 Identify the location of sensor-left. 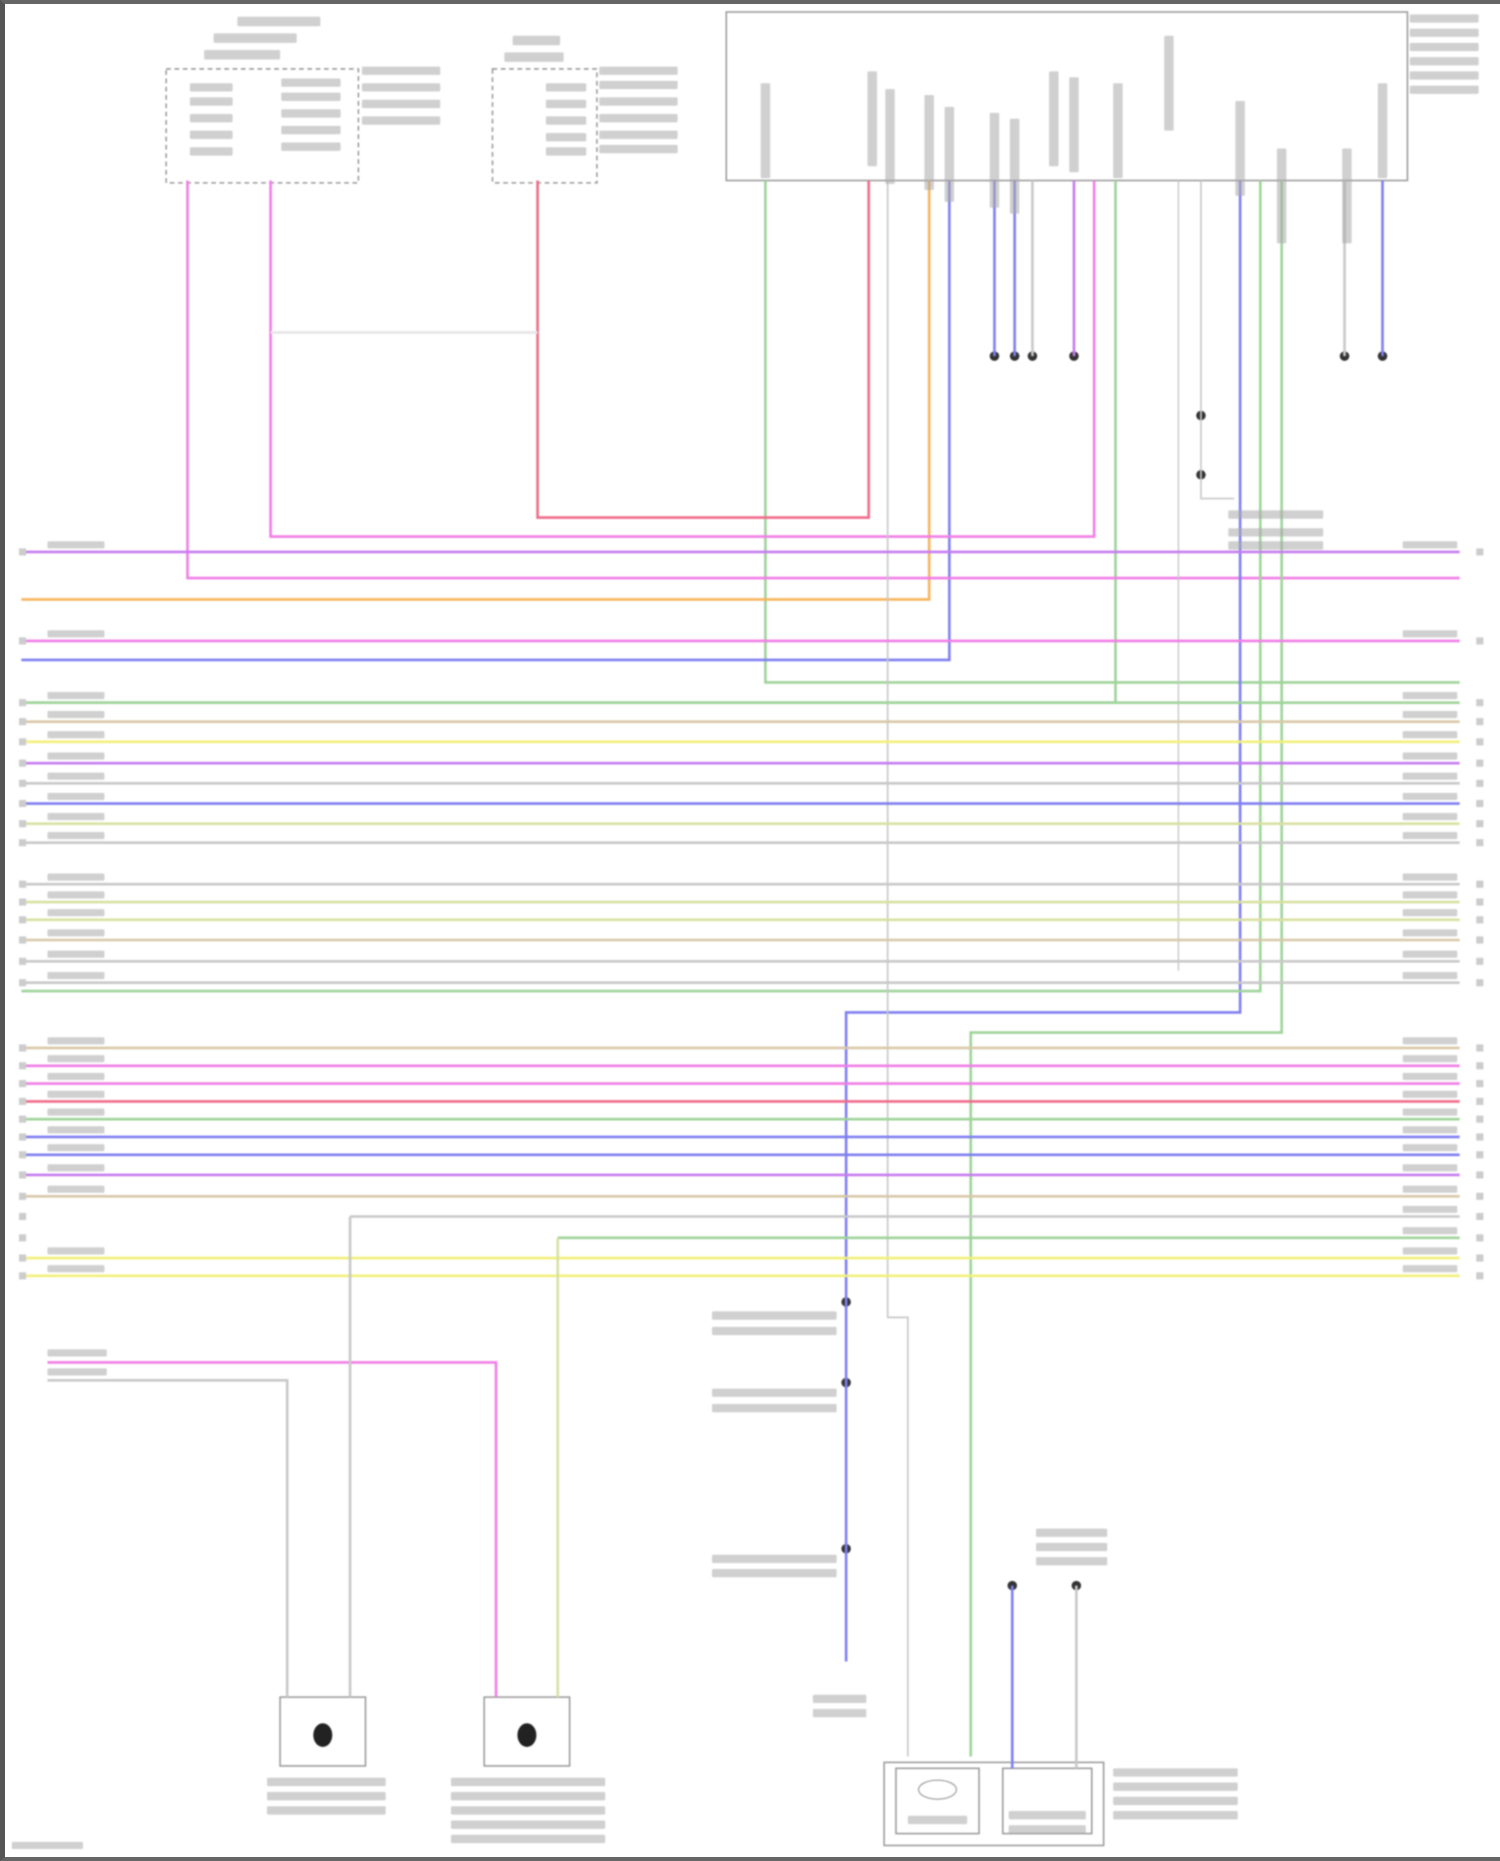
(323, 1731).